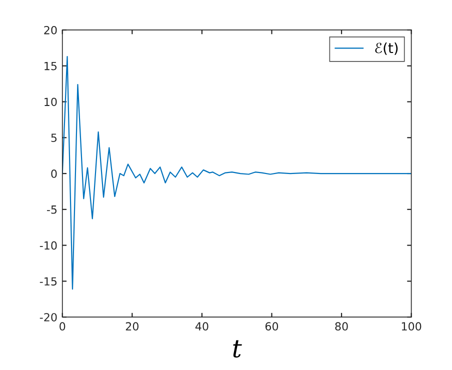 The width and height of the screenshot is (452, 370). What do you see at coordinates (50, 30) in the screenshot?
I see `y-tick-label: 20` at bounding box center [50, 30].